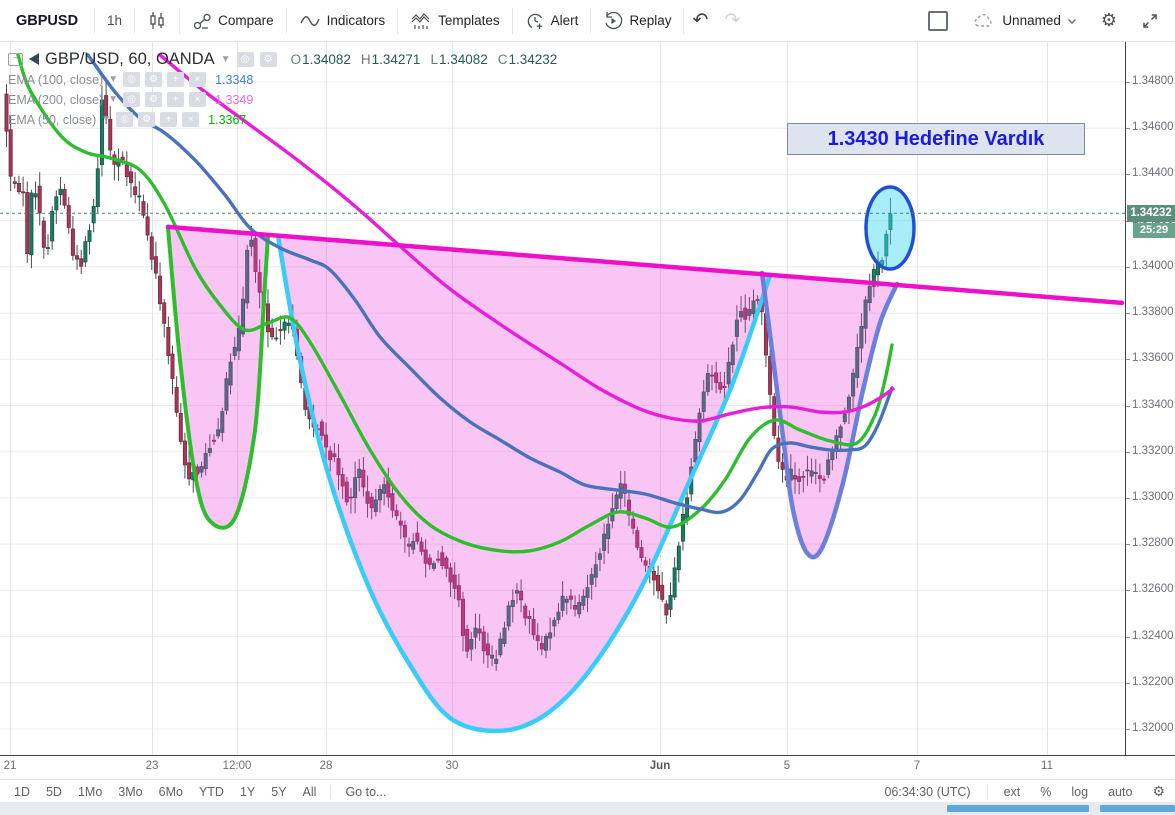 The width and height of the screenshot is (1175, 815). I want to click on indicators-button: Indicators, so click(342, 21).